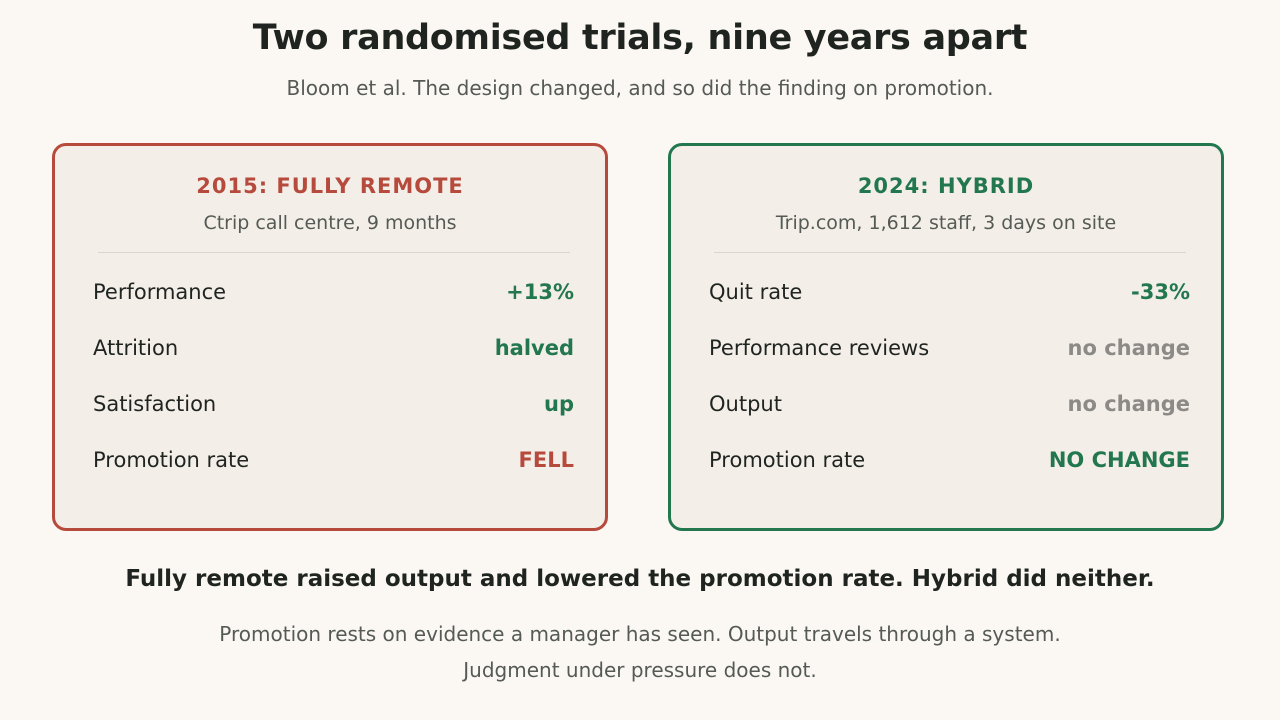 This screenshot has width=1280, height=720. Describe the element at coordinates (330, 223) in the screenshot. I see `card-subtitle: Ctrip call centre, 9 months` at that location.